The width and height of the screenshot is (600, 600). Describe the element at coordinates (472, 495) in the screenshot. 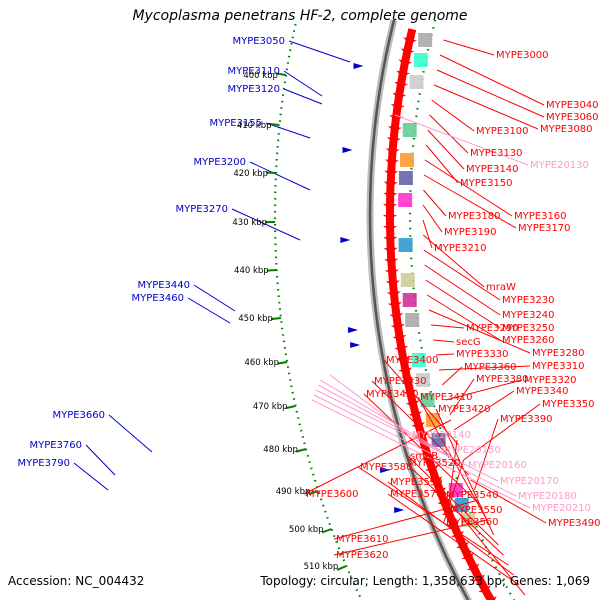

I see `gene-label-right: MYPE3540` at that location.